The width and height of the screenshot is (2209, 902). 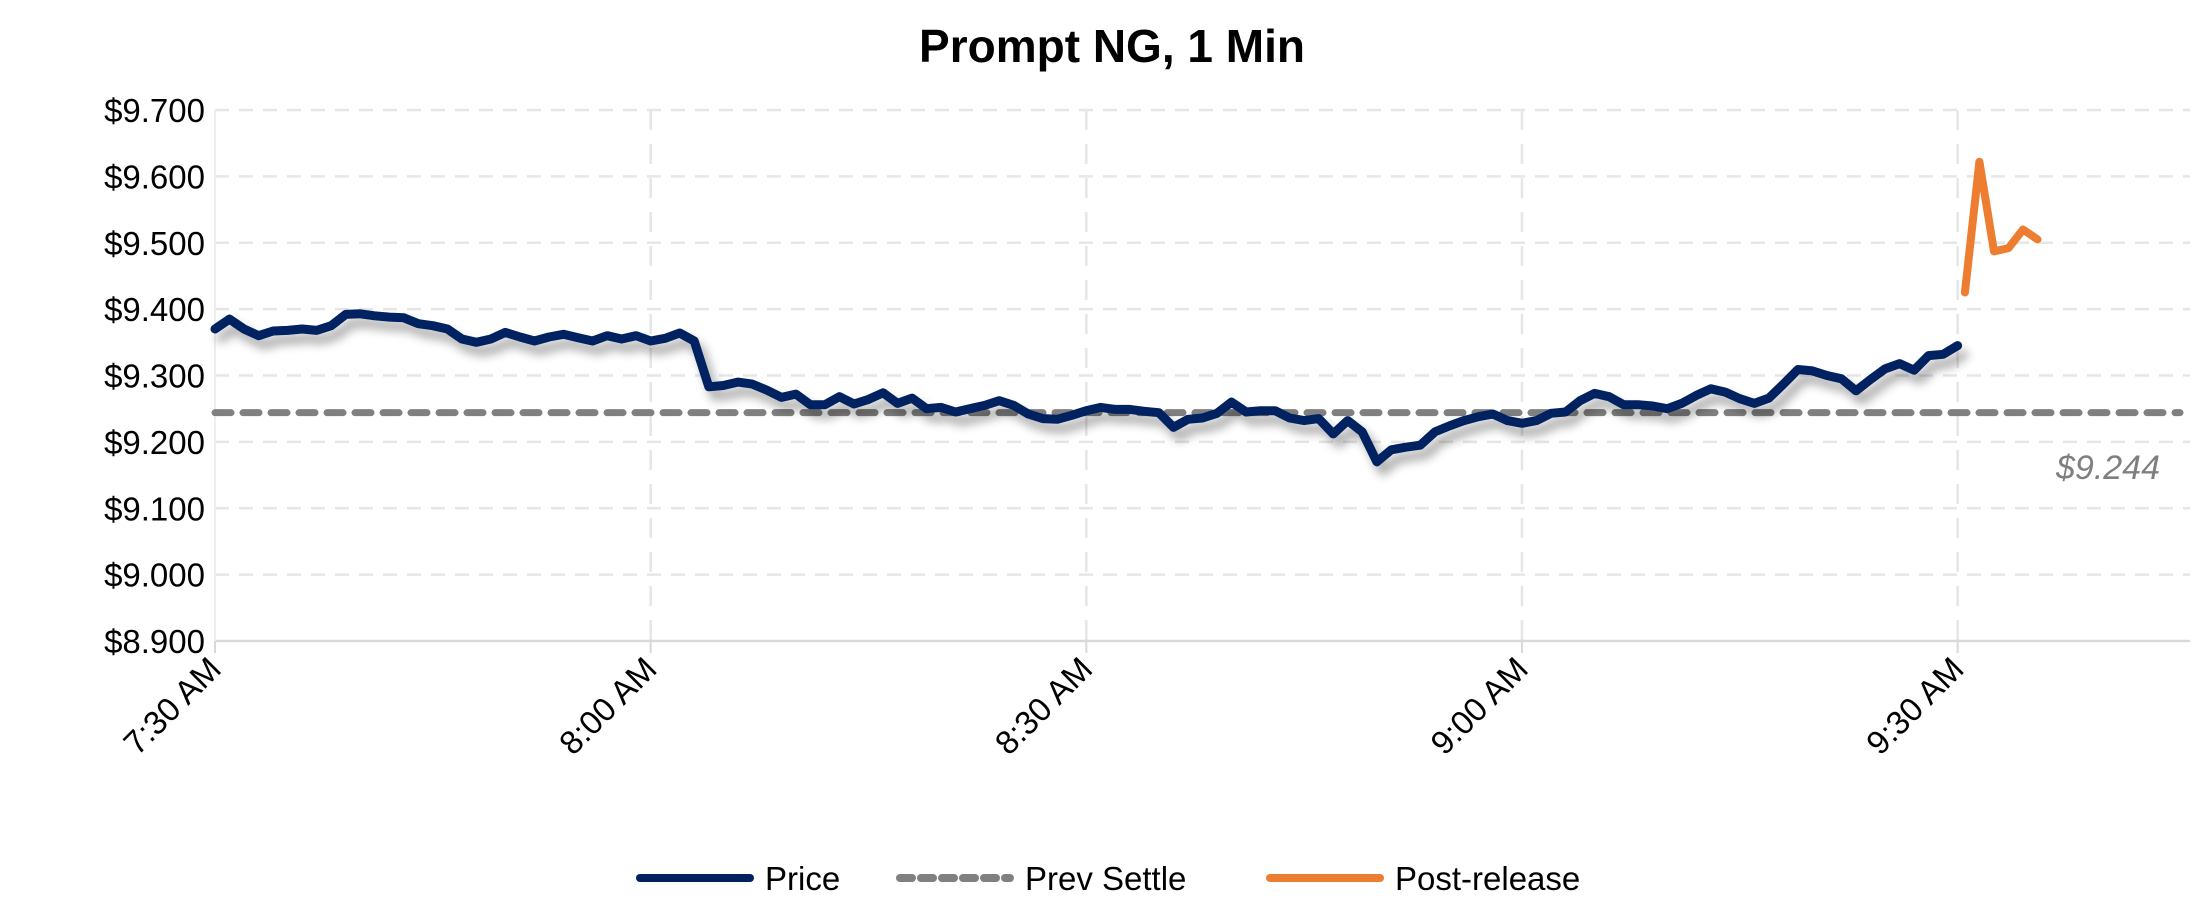 I want to click on y-tick-label: $9.300, so click(x=154, y=376).